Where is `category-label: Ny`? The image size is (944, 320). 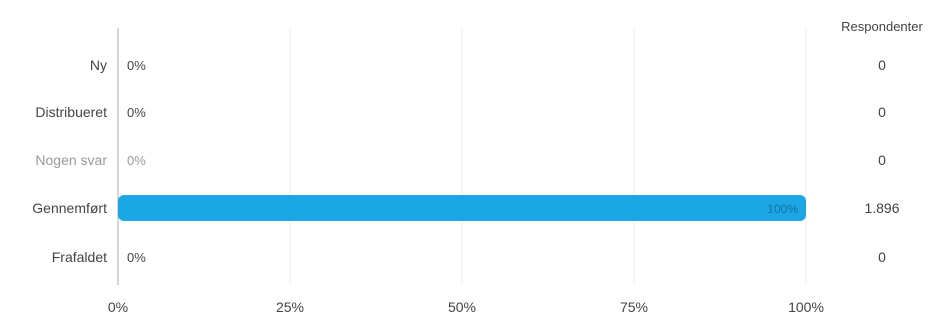 category-label: Ny is located at coordinates (98, 65).